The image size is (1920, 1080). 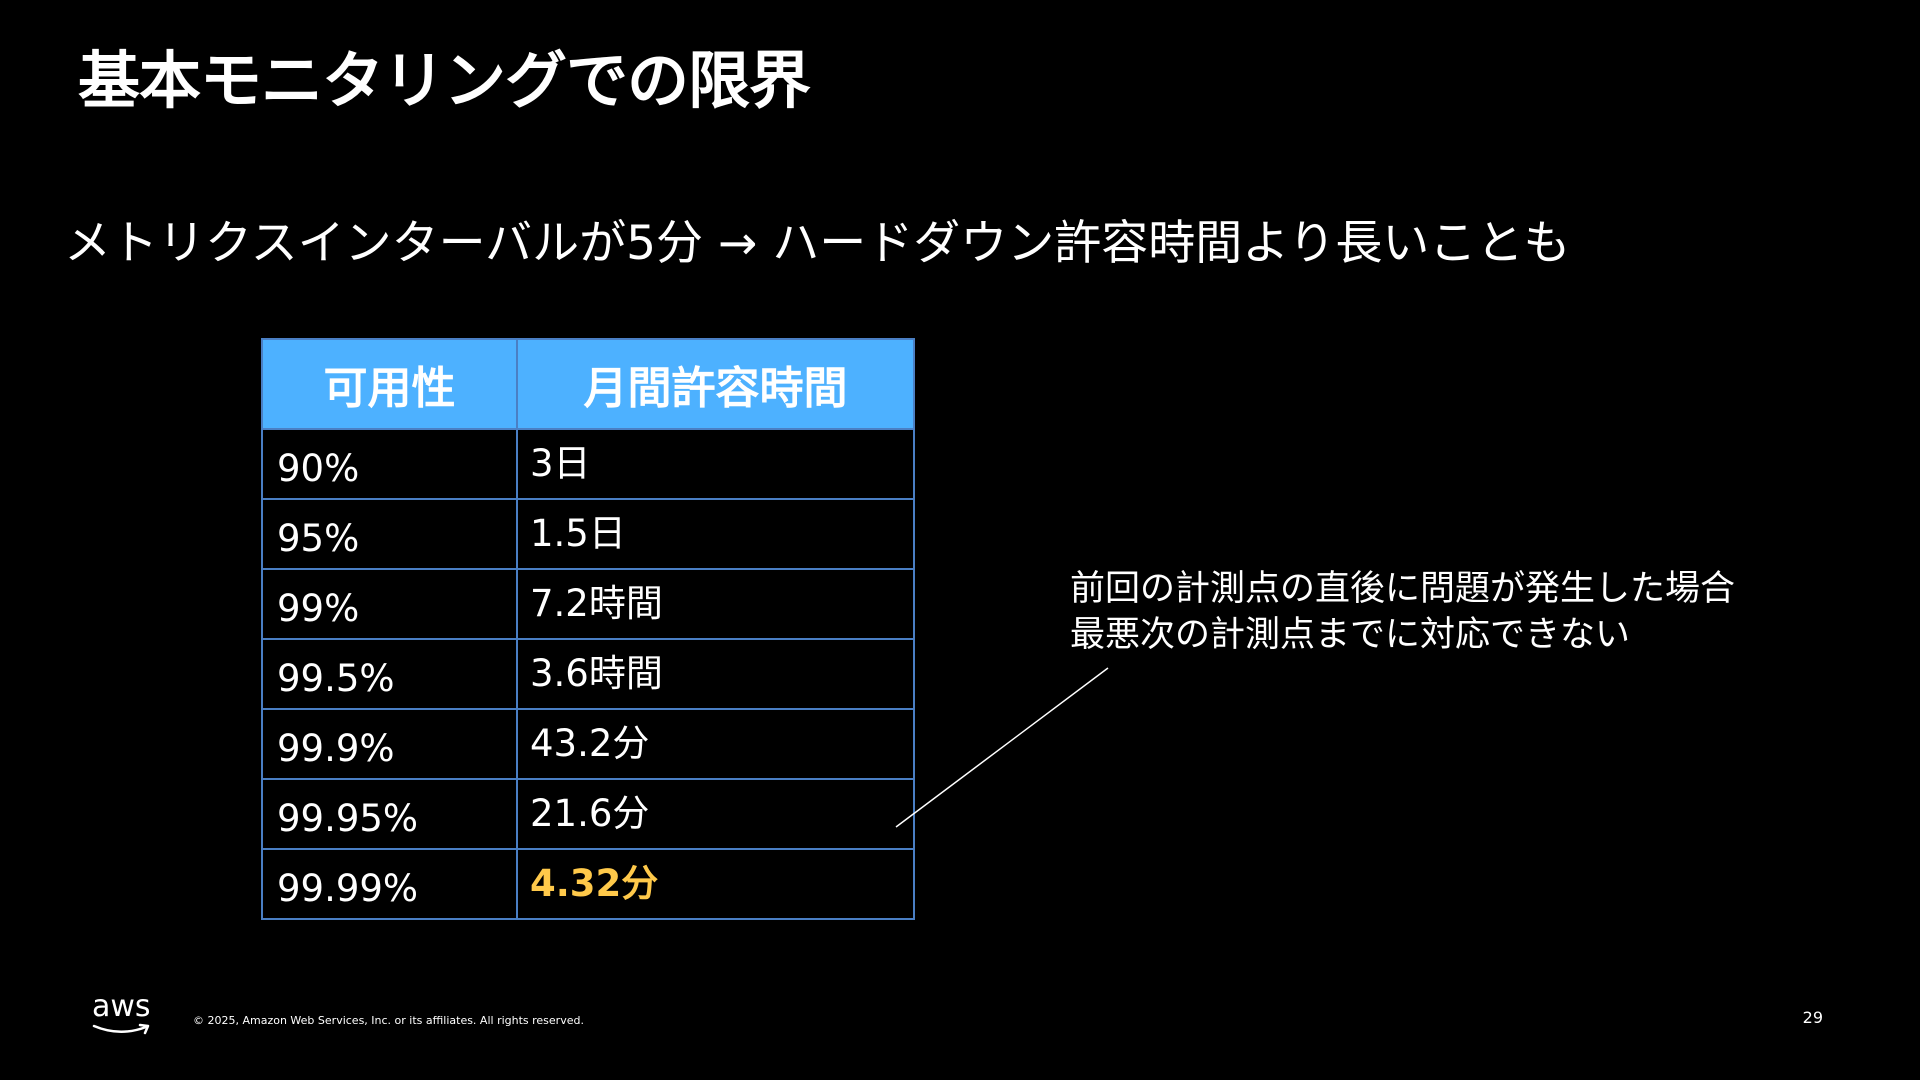 What do you see at coordinates (1402, 612) in the screenshot?
I see `callout-note: 前回の計測点の直後に問題が発生した場合 最悪次の計測点までに対応できない` at bounding box center [1402, 612].